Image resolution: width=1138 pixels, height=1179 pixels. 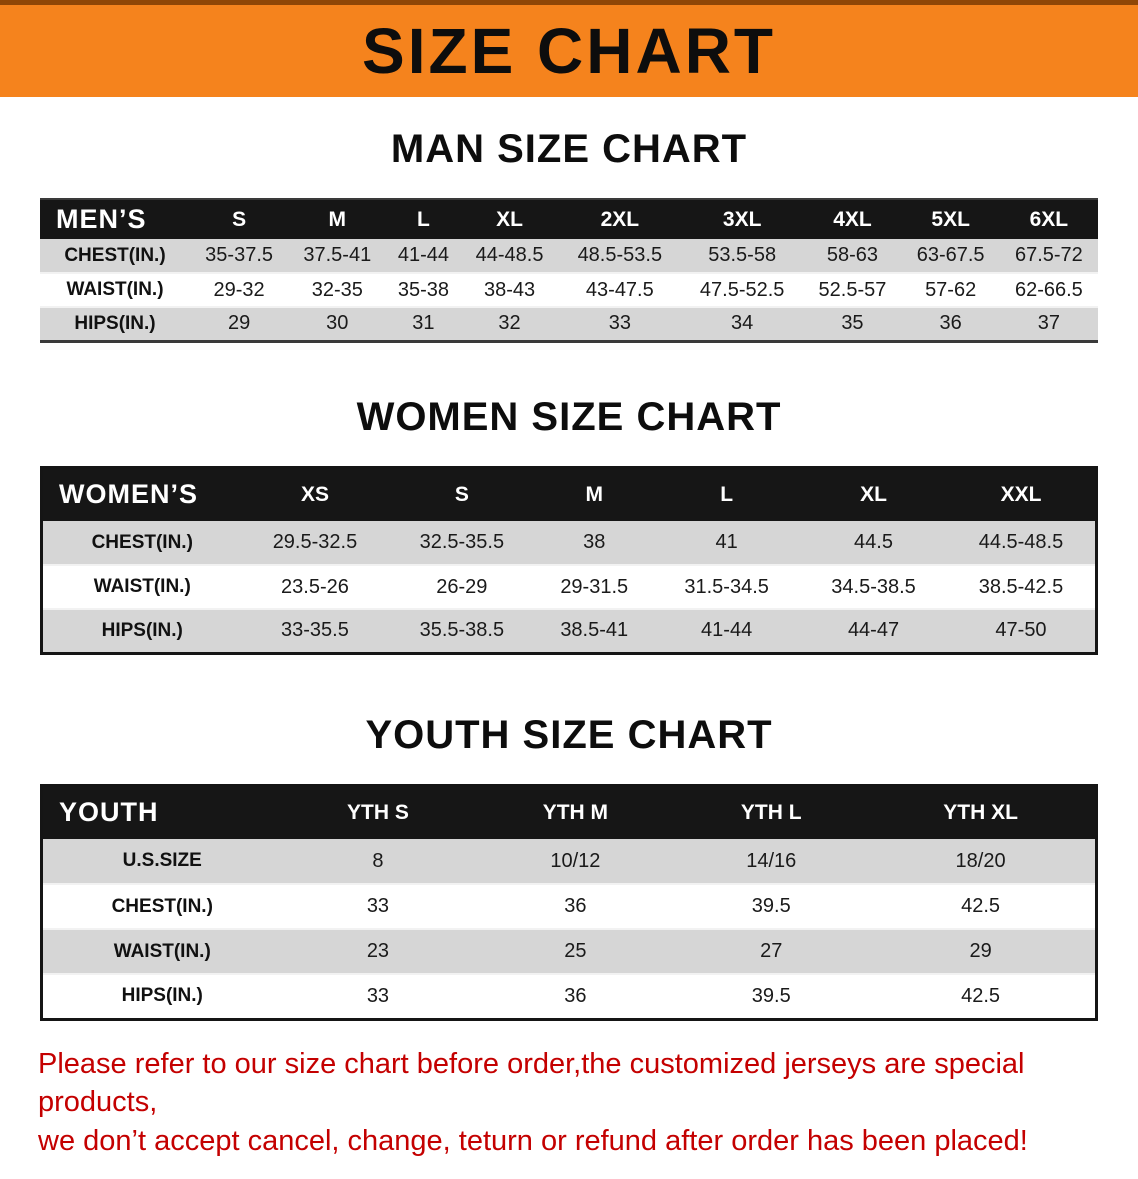 I want to click on page-title: SIZE CHART, so click(x=569, y=51).